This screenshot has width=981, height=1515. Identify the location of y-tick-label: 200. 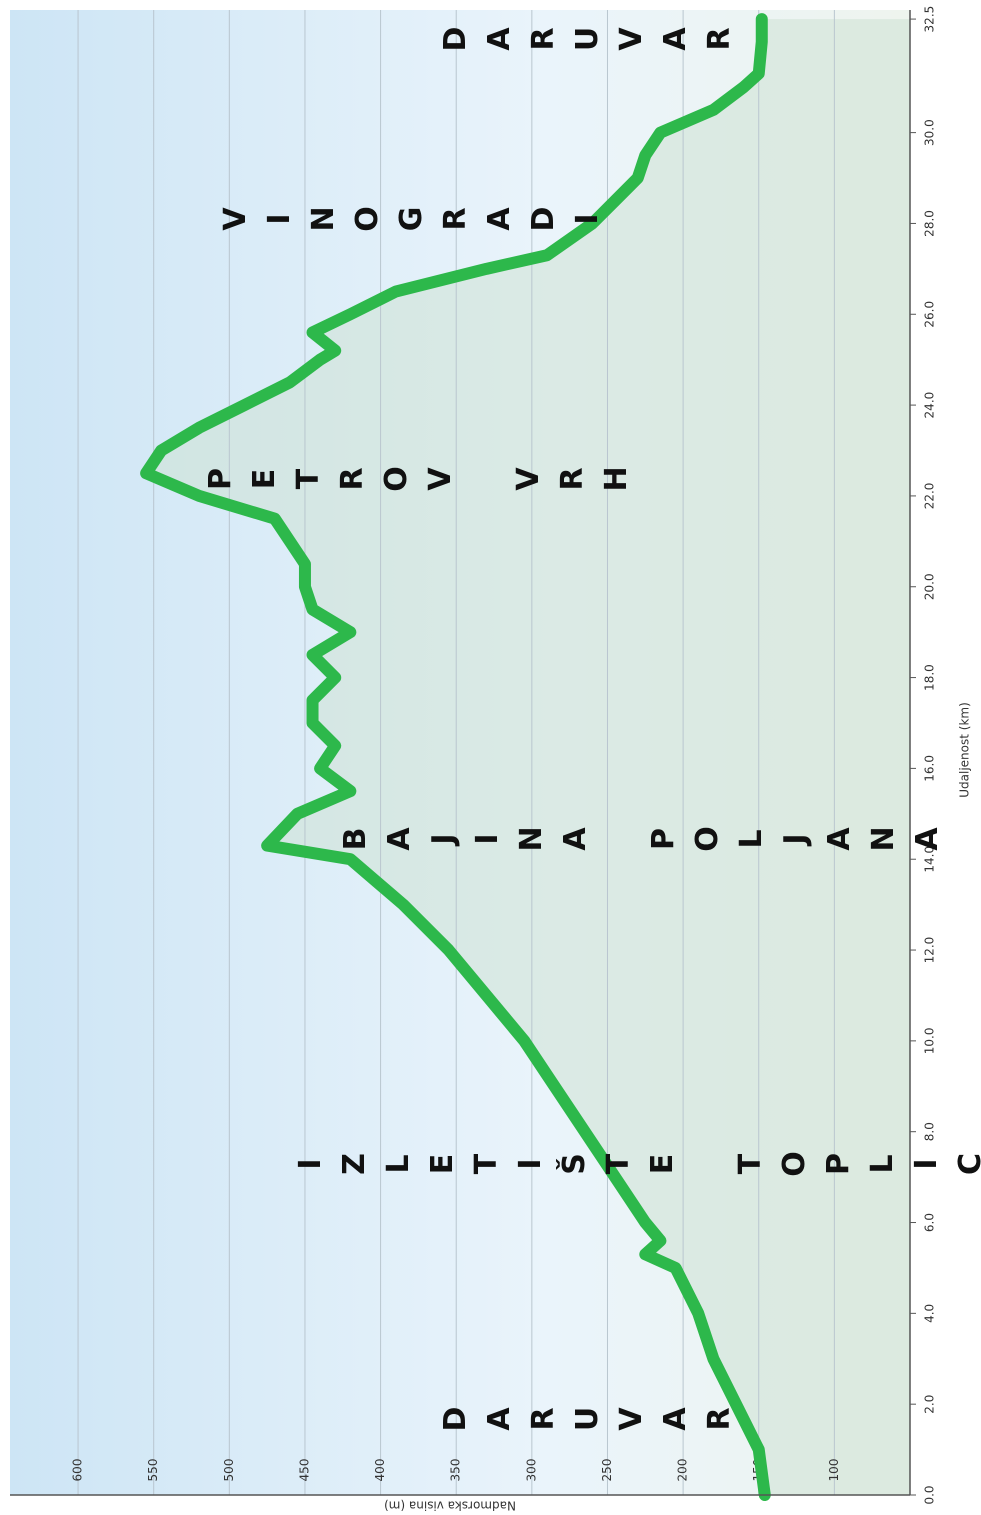
(683, 1470).